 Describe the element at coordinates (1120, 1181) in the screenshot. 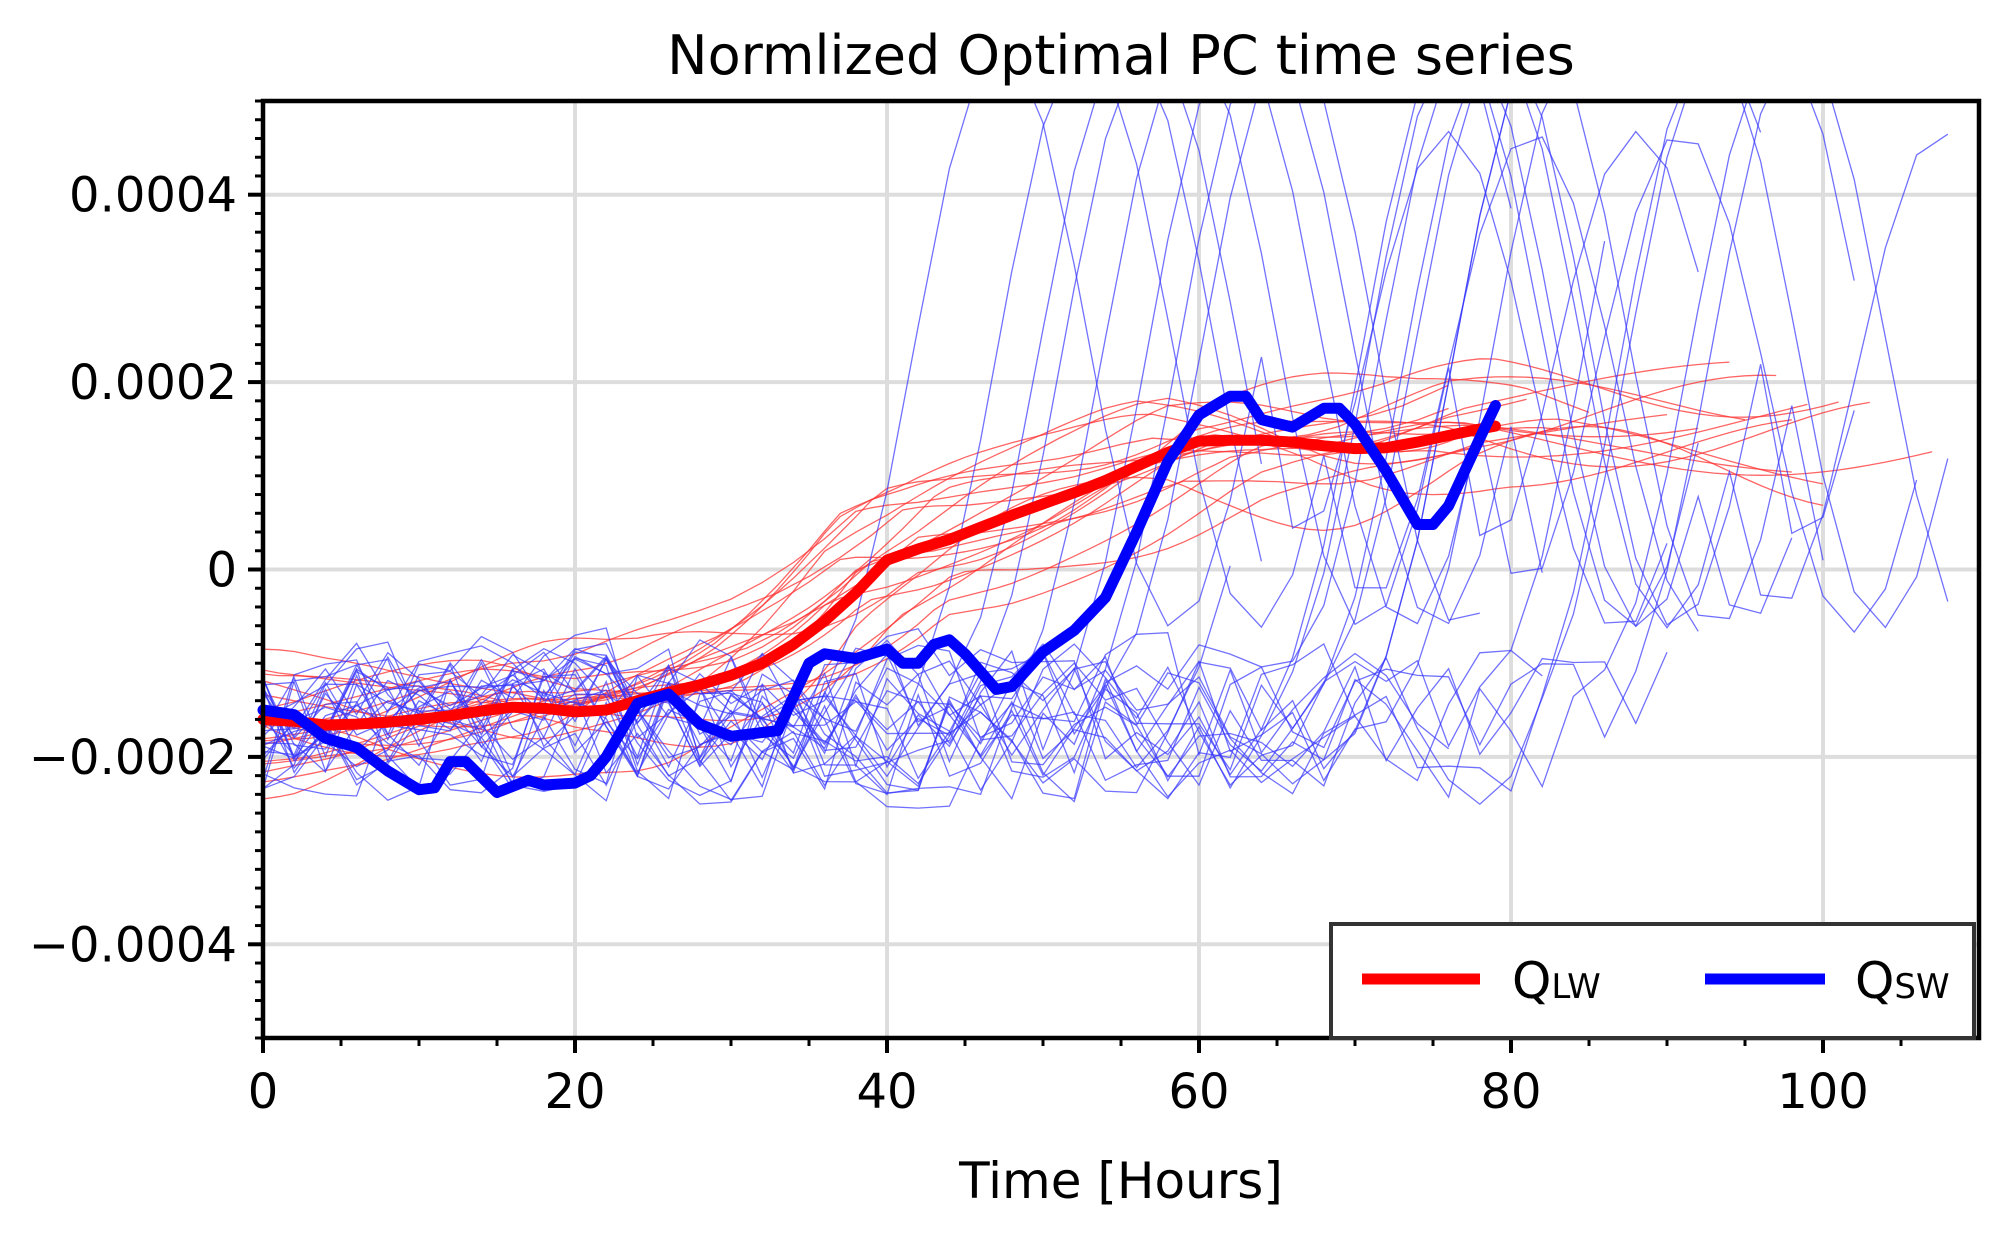

I see `x-axis-label: Time [Hours]` at that location.